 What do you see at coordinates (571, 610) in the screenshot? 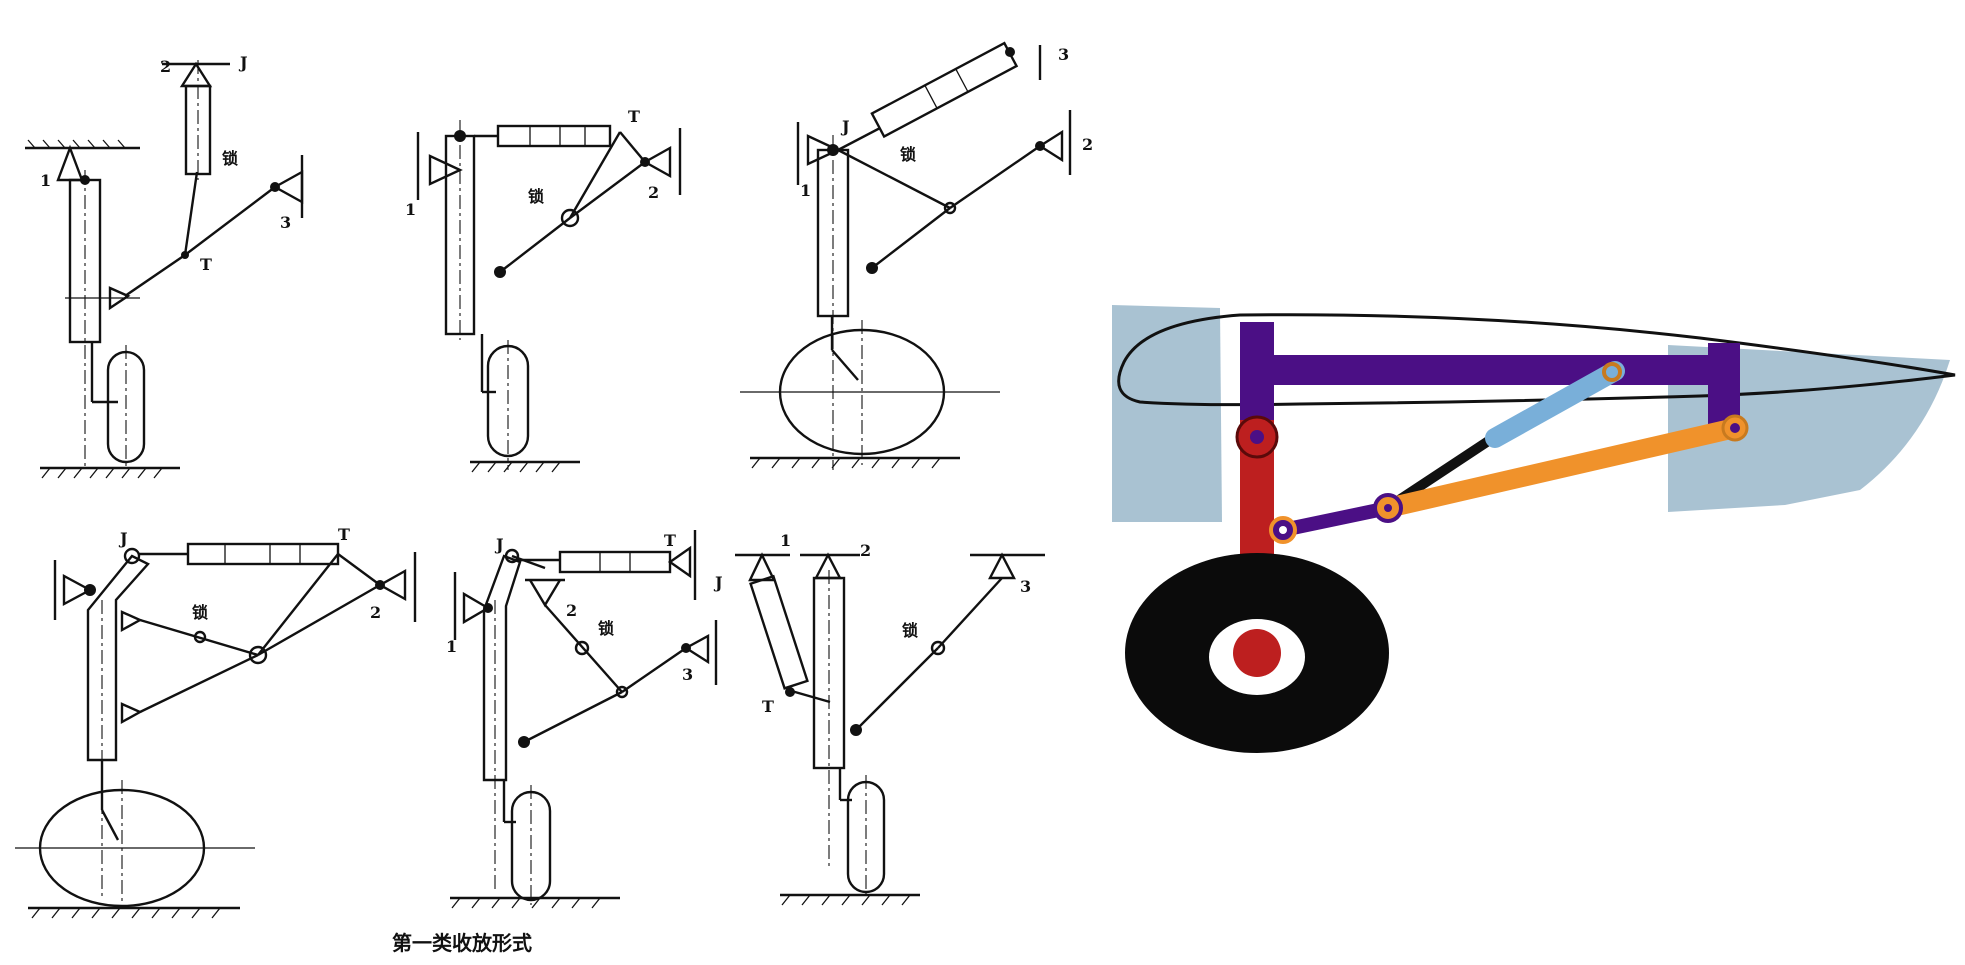
I see `d5-label-2: 2` at bounding box center [571, 610].